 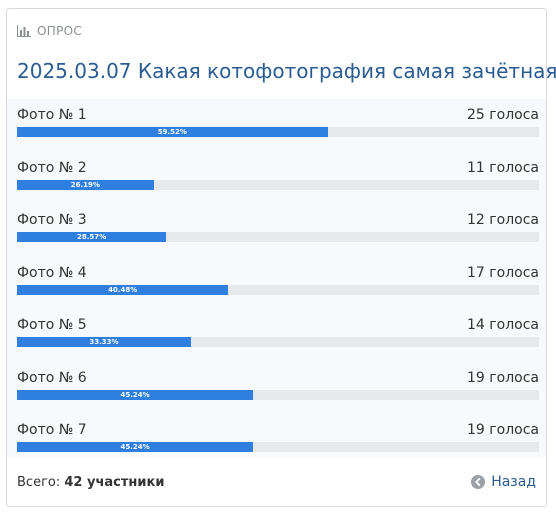 I want to click on poll-option-percent: 26.19%, so click(x=85, y=184).